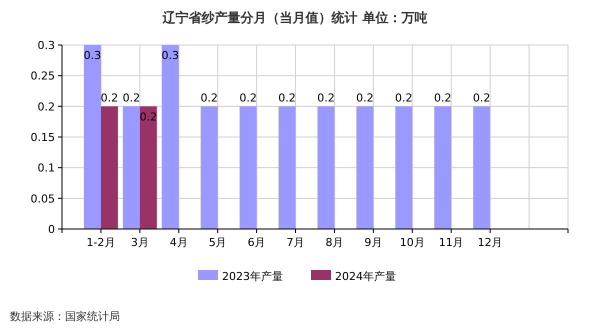 Image resolution: width=590 pixels, height=330 pixels. What do you see at coordinates (252, 276) in the screenshot?
I see `legend-label: 2023年产量` at bounding box center [252, 276].